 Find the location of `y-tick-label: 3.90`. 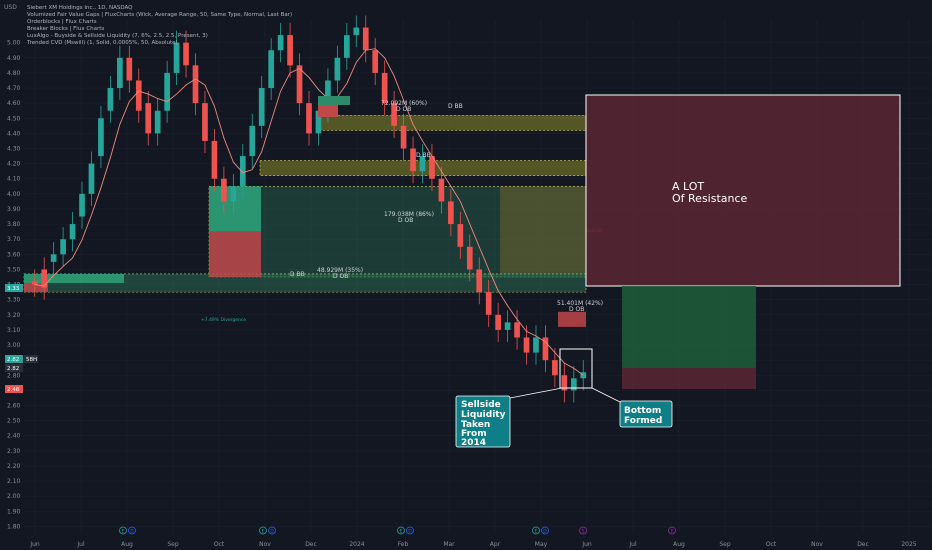

y-tick-label: 3.90 is located at coordinates (14, 209).